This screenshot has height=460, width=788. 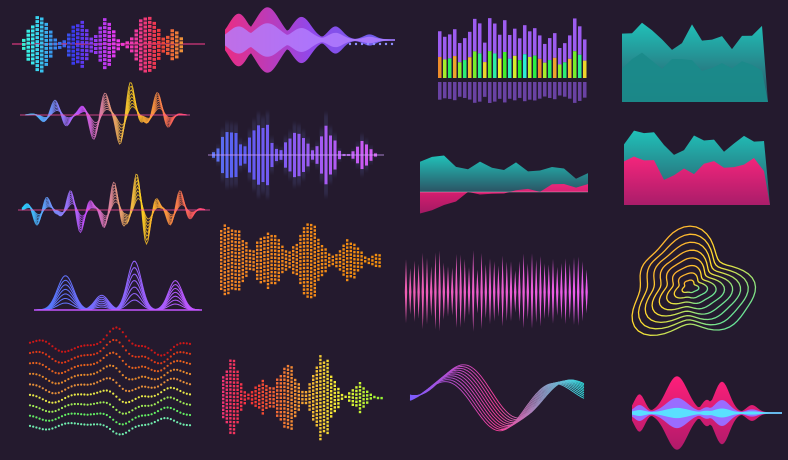 What do you see at coordinates (475, 64) in the screenshot?
I see `bar-mid` at bounding box center [475, 64].